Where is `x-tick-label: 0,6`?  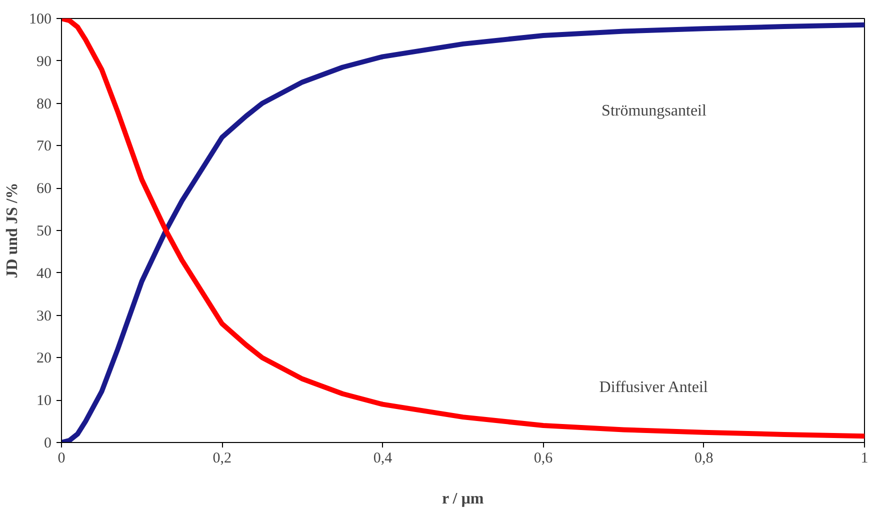 x-tick-label: 0,6 is located at coordinates (544, 458).